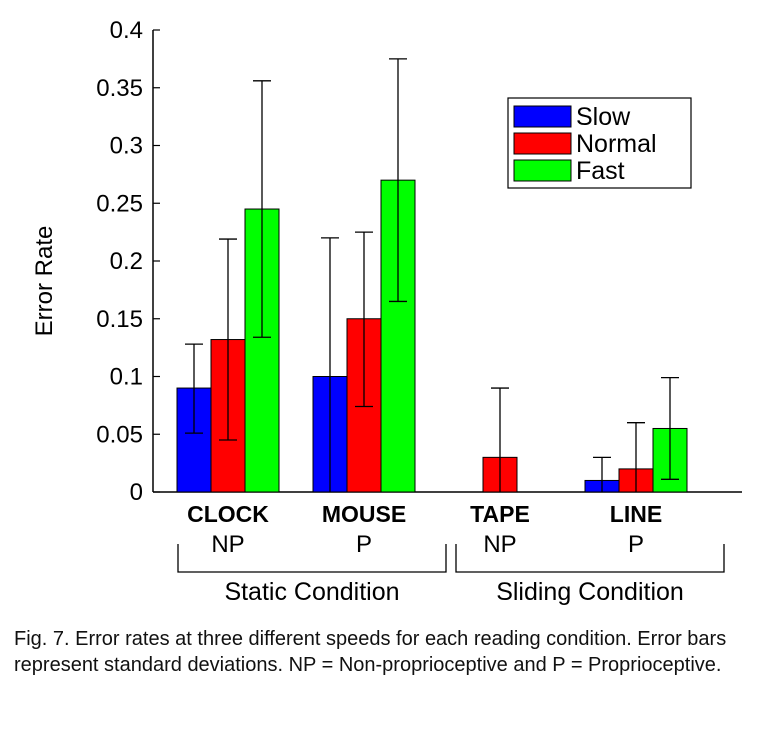 The width and height of the screenshot is (776, 732). What do you see at coordinates (542, 170) in the screenshot?
I see `legend-swatch-fast` at bounding box center [542, 170].